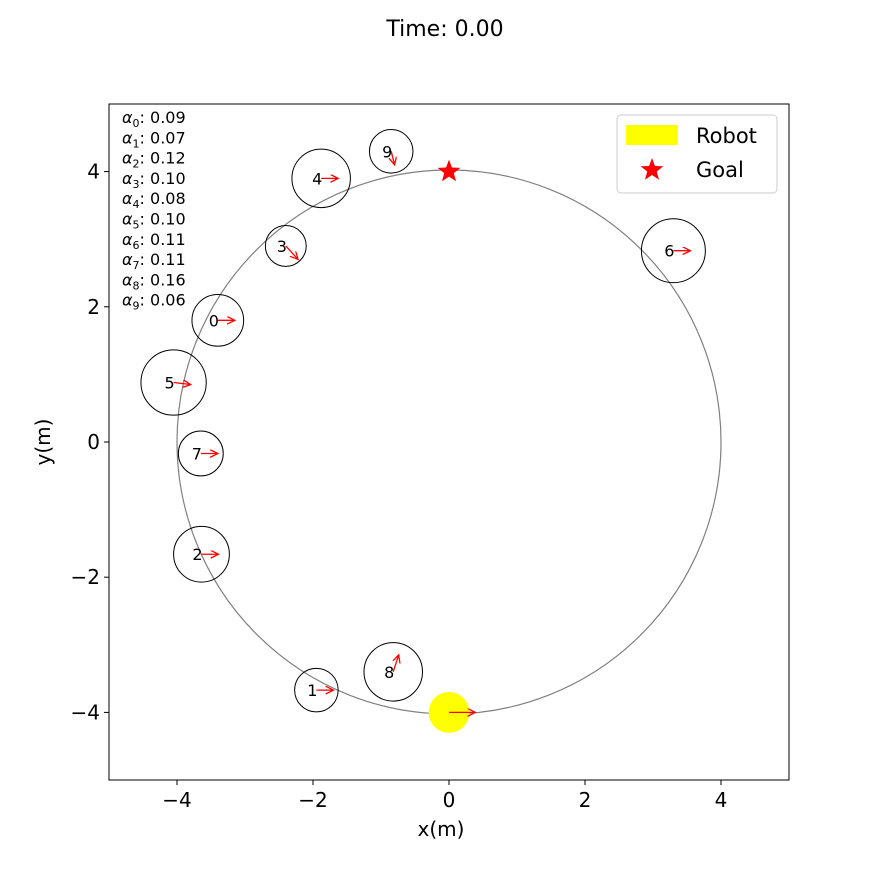 The height and width of the screenshot is (871, 872). I want to click on legend-goal-swatch, so click(652, 169).